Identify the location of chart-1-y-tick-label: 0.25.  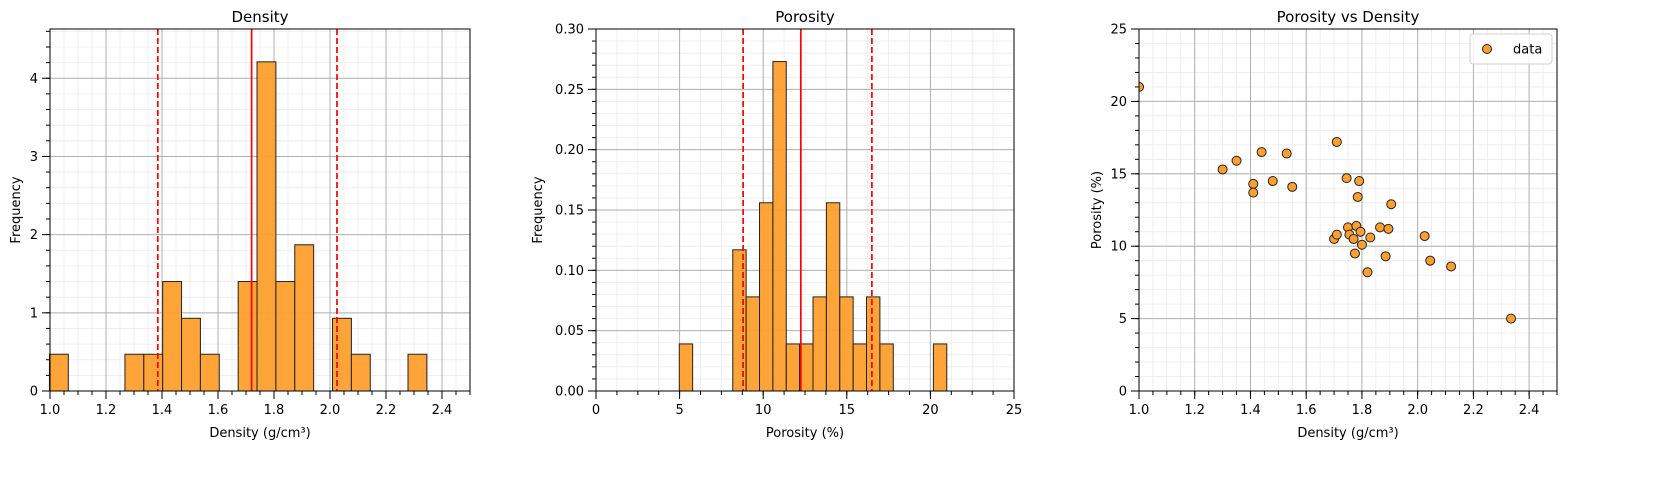
(569, 90).